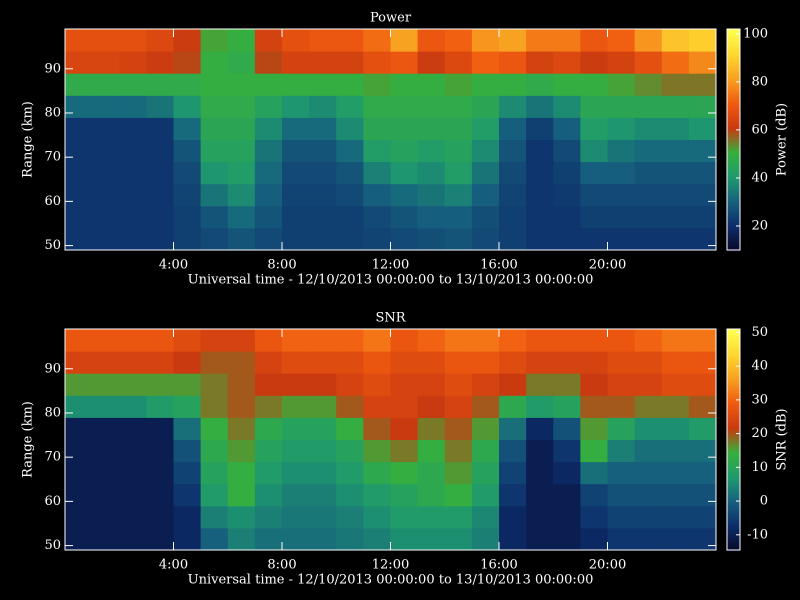  I want to click on y-tick-label: 60, so click(52, 201).